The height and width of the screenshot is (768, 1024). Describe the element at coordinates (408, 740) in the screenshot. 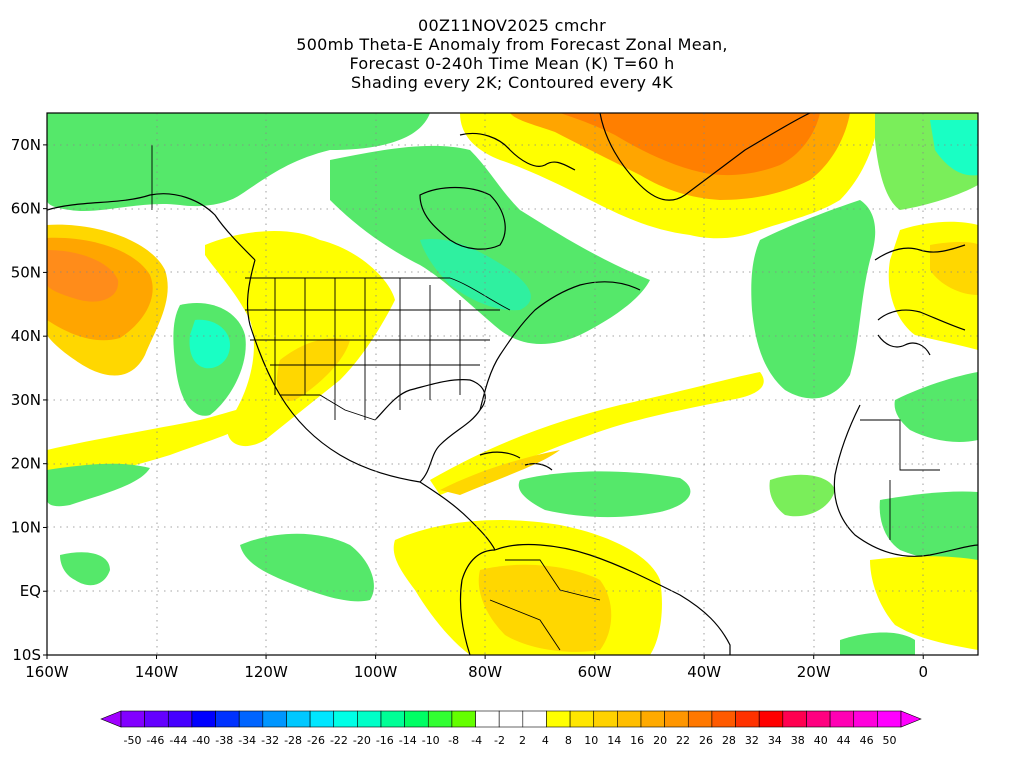

I see `colorbar-label: -14` at that location.